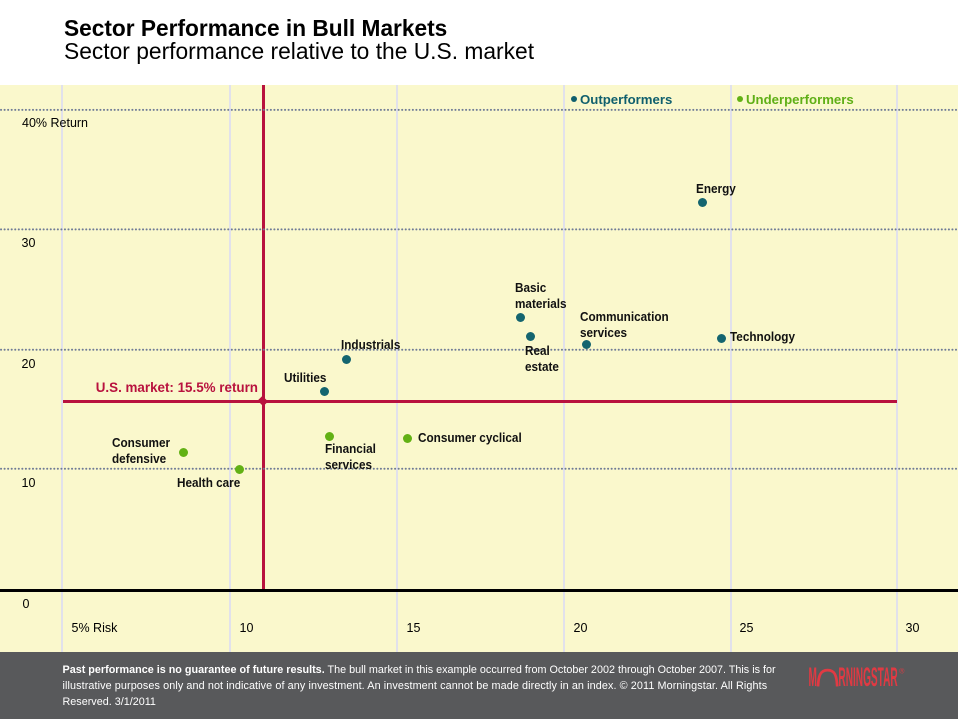  Describe the element at coordinates (813, 677) in the screenshot. I see `svg-text: M` at that location.